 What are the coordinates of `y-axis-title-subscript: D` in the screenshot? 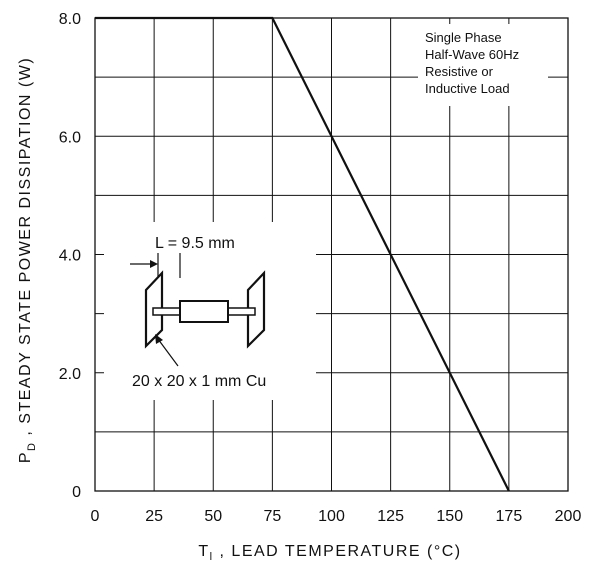 It's located at (32, 446).